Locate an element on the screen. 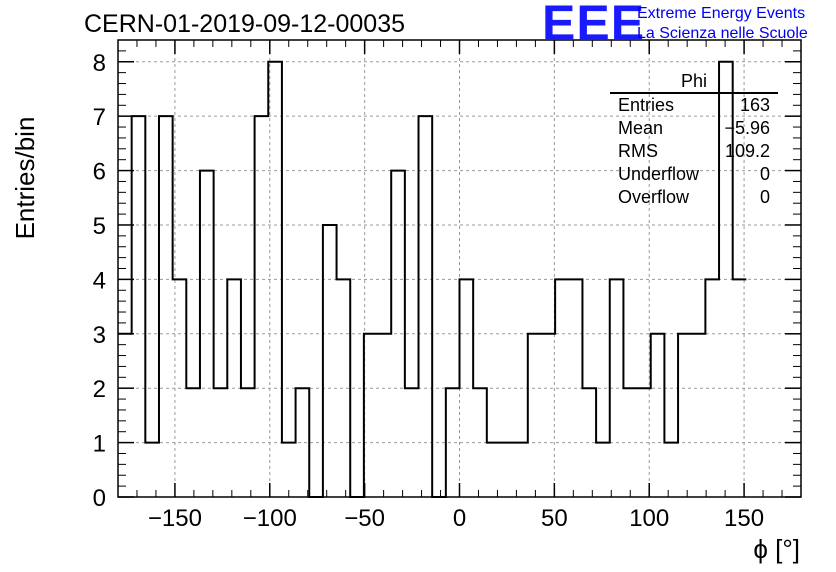  x-tick-label: 100 is located at coordinates (649, 518).